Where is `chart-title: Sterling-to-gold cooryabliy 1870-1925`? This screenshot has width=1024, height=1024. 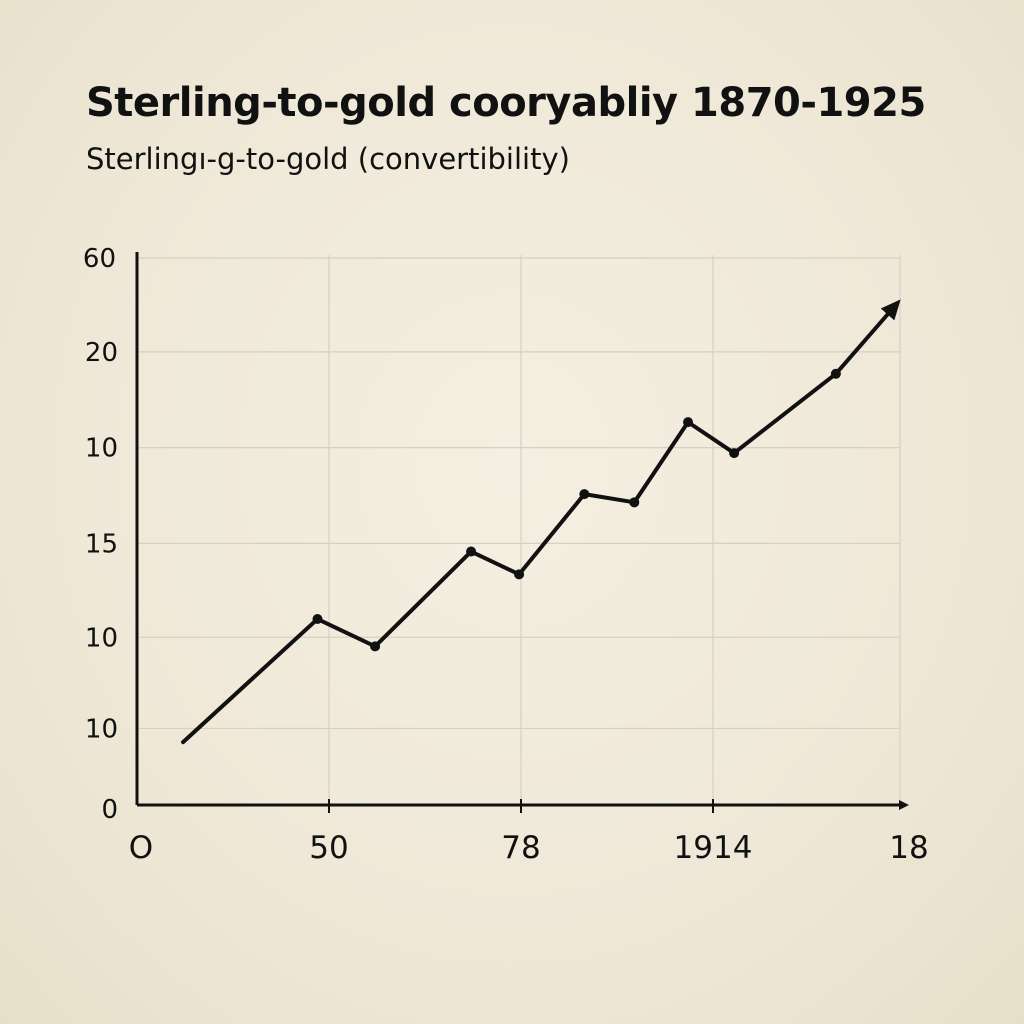 chart-title: Sterling-to-gold cooryabliy 1870-1925 is located at coordinates (506, 103).